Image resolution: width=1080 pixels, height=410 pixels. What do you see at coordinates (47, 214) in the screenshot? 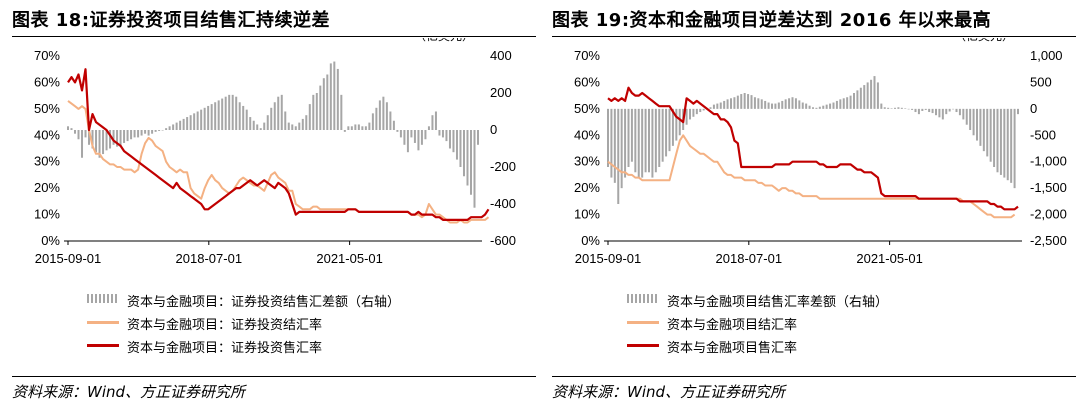
I see `left-axis-tick-label: 10%` at bounding box center [47, 214].